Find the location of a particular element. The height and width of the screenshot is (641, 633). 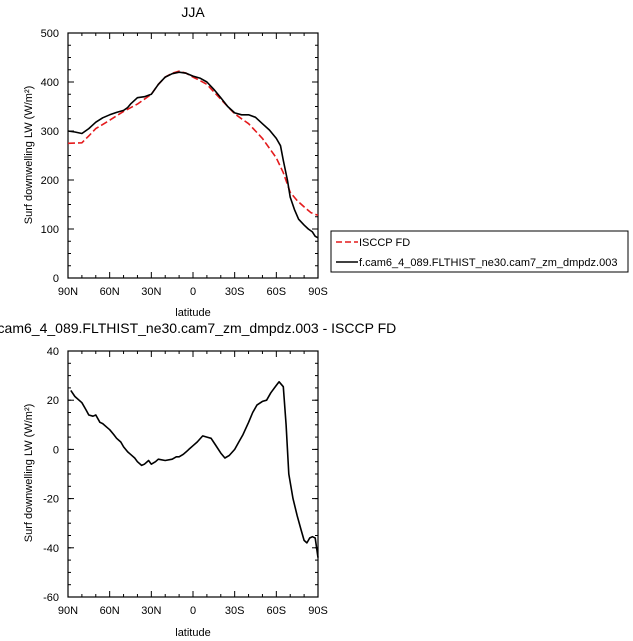

legend-box is located at coordinates (479, 251).